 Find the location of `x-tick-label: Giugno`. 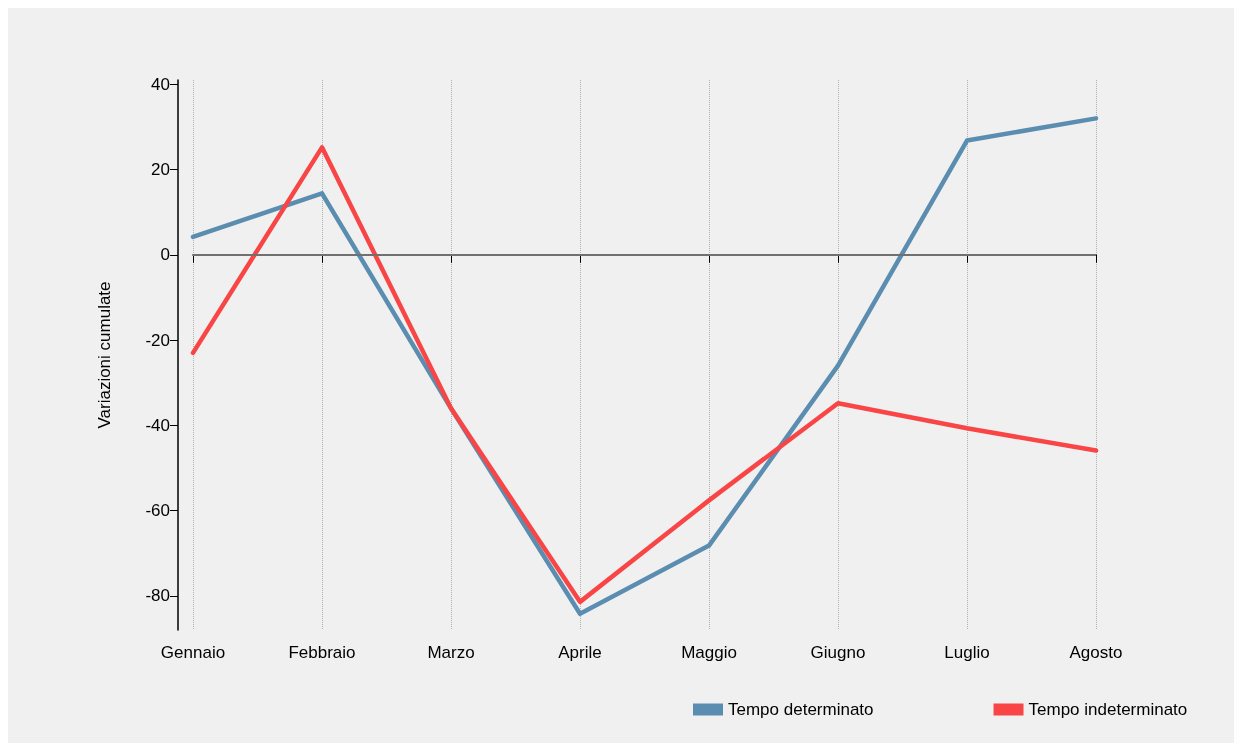

x-tick-label: Giugno is located at coordinates (838, 652).